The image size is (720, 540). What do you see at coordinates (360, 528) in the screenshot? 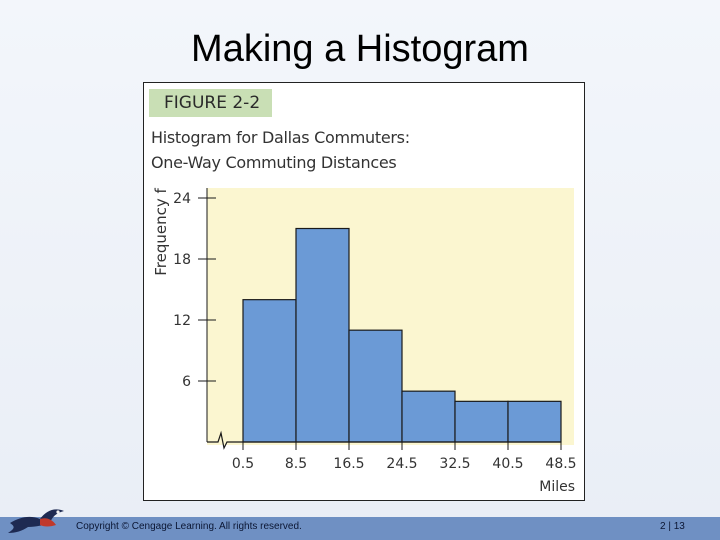
I see `footer-bar` at bounding box center [360, 528].